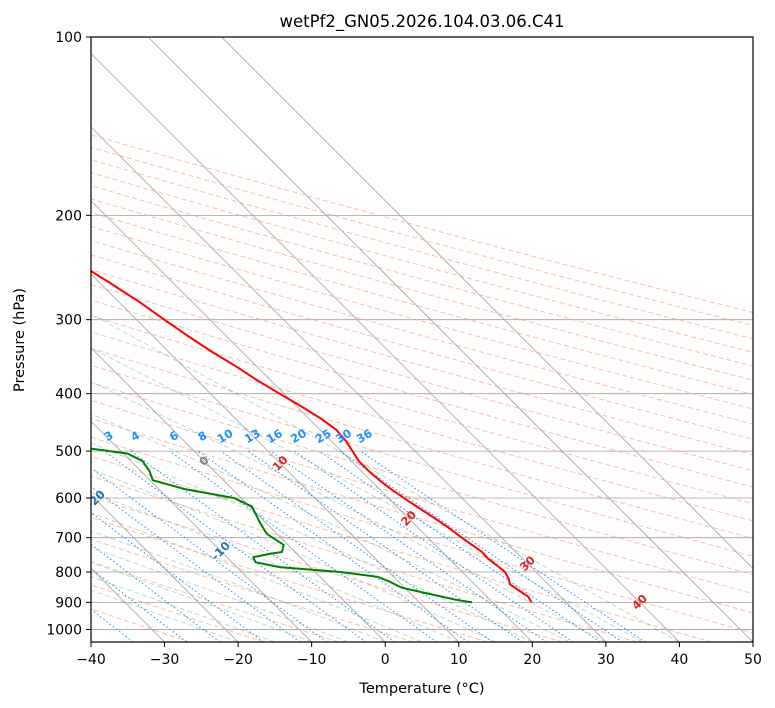 Image resolution: width=775 pixels, height=708 pixels. Describe the element at coordinates (68, 539) in the screenshot. I see `y-tick-label: 700` at that location.